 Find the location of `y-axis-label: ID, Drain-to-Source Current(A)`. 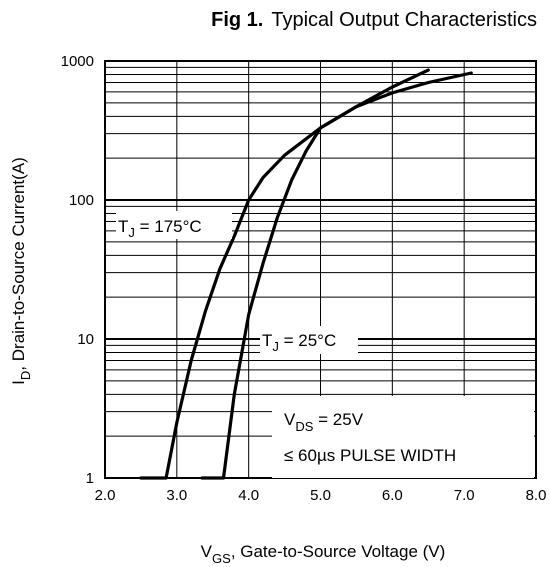

y-axis-label: ID, Drain-to-Source Current(A) is located at coordinates (21, 271).